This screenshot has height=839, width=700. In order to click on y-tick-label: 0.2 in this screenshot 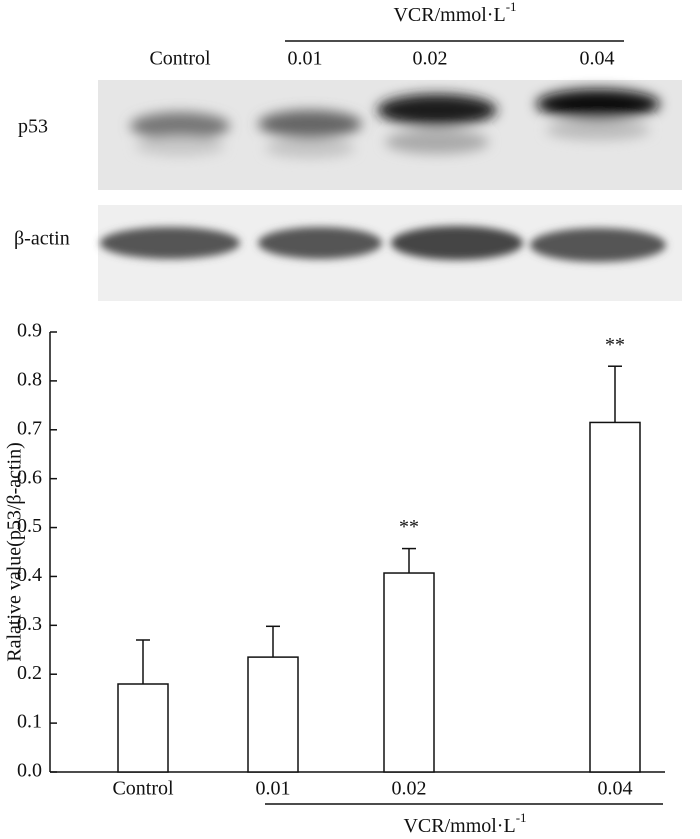, I will do `click(29, 673)`.